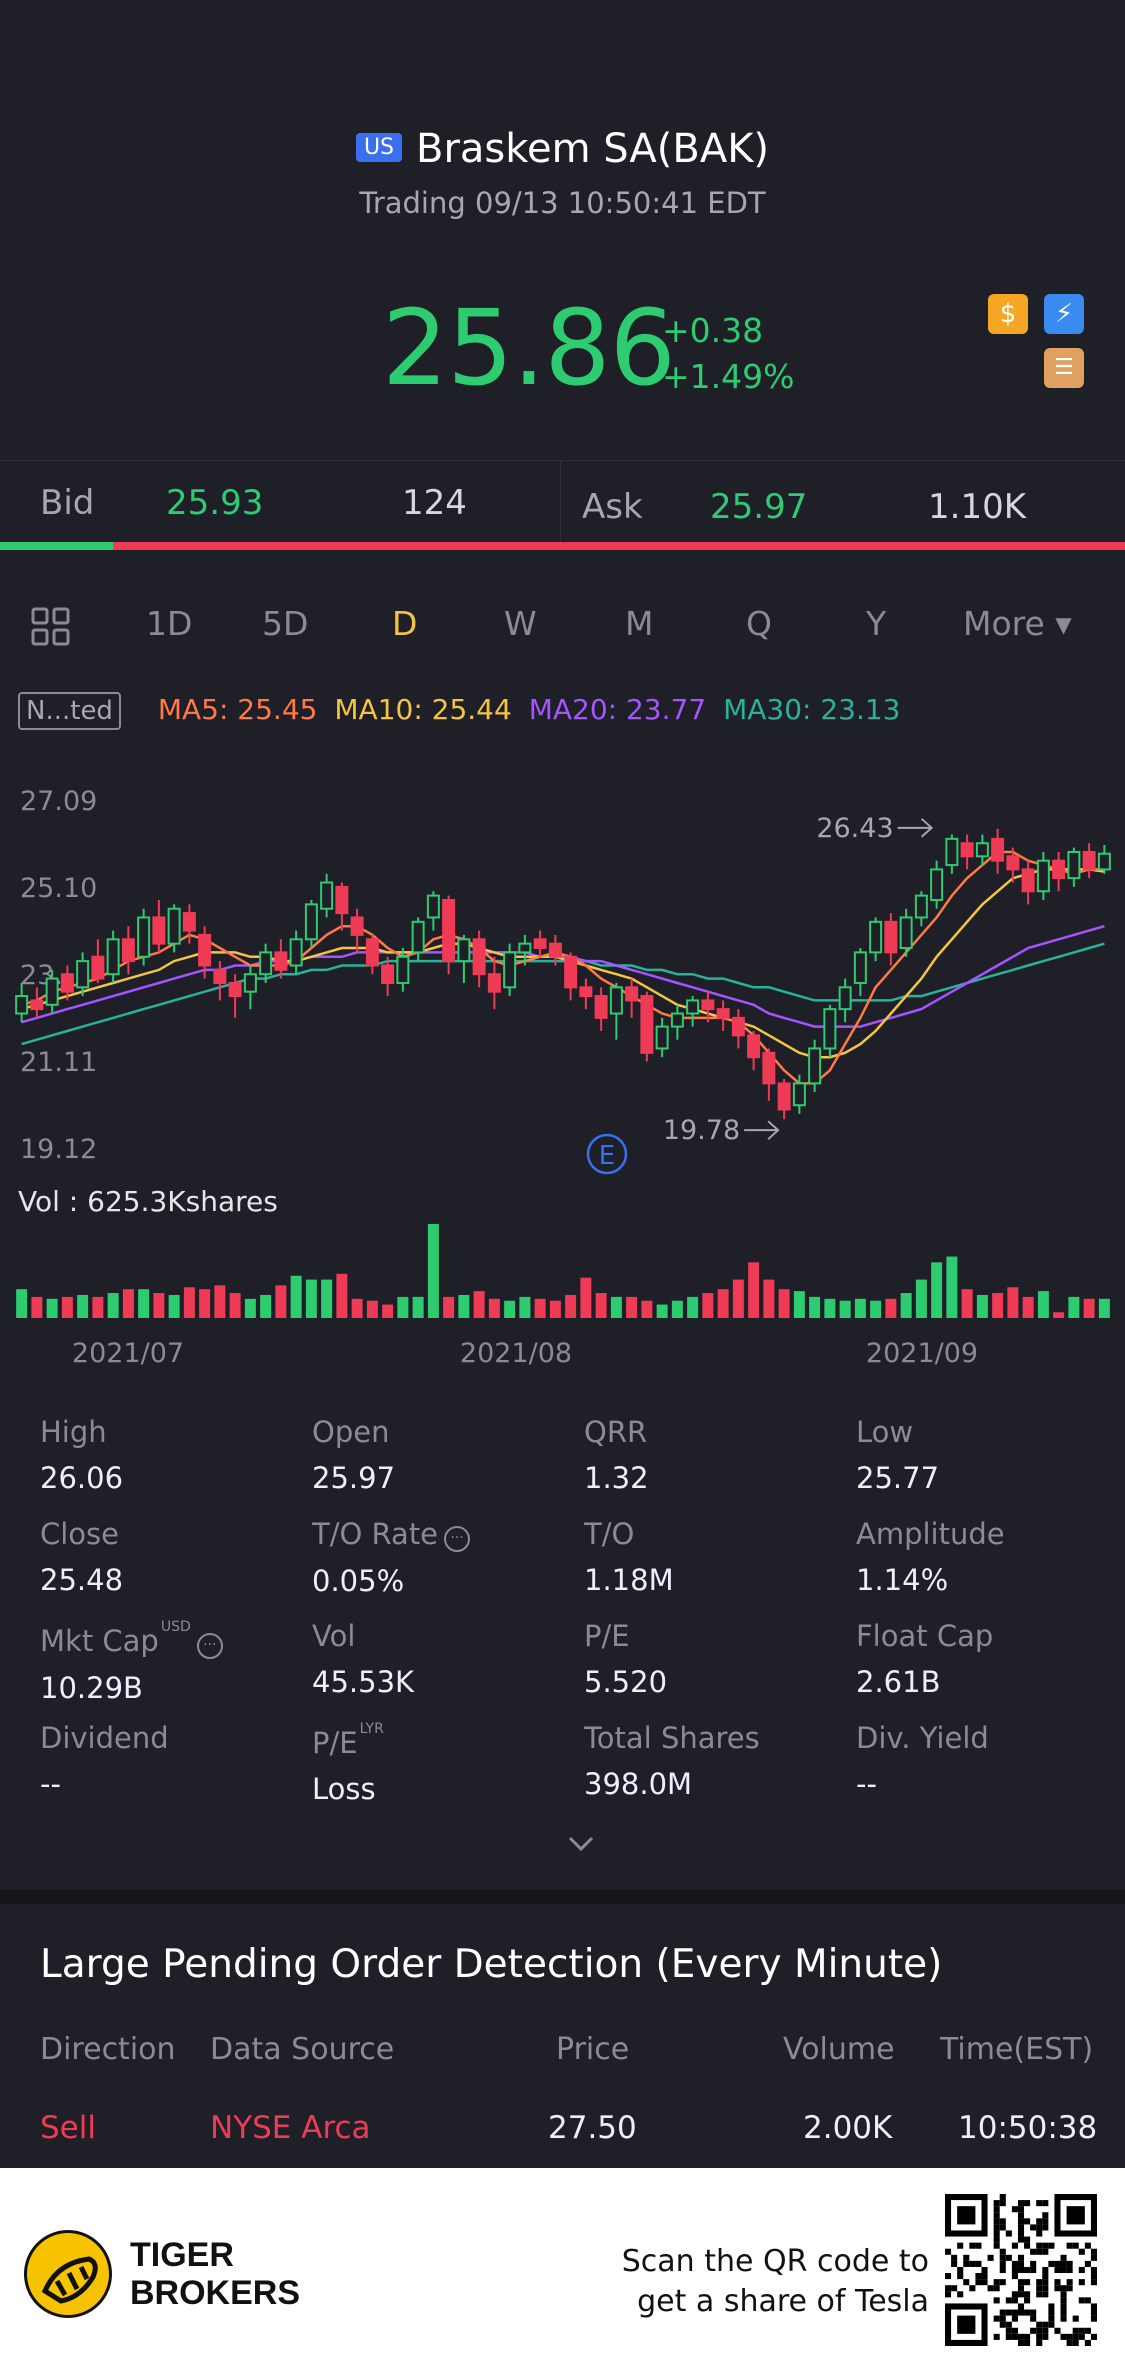 Image resolution: width=1125 pixels, height=2380 pixels. What do you see at coordinates (520, 623) in the screenshot?
I see `tab-w: W` at bounding box center [520, 623].